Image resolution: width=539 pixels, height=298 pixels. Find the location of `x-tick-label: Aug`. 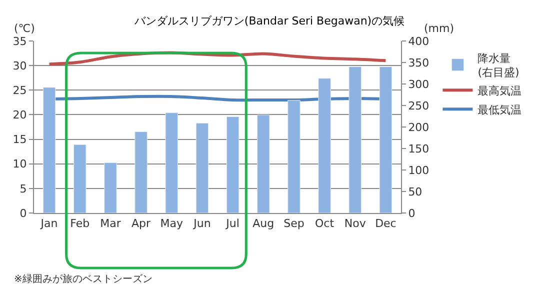

x-tick-label: Aug is located at coordinates (263, 223).